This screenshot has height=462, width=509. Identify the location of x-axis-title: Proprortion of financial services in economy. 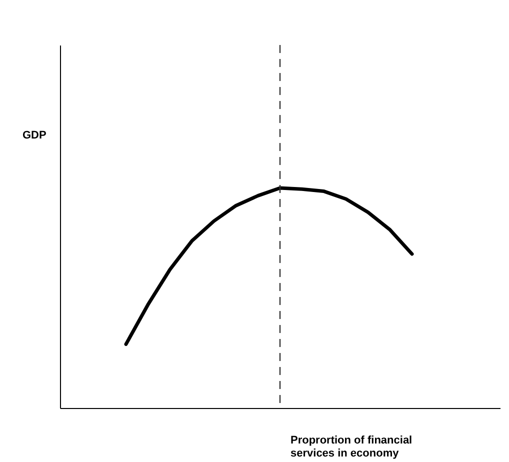
(351, 447).